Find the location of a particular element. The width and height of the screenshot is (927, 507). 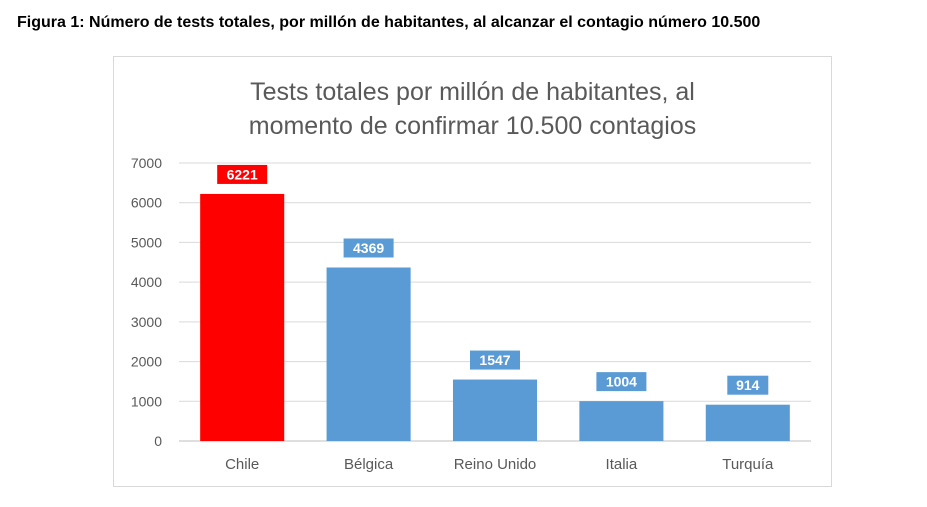

bar-reino-unido is located at coordinates (495, 410).